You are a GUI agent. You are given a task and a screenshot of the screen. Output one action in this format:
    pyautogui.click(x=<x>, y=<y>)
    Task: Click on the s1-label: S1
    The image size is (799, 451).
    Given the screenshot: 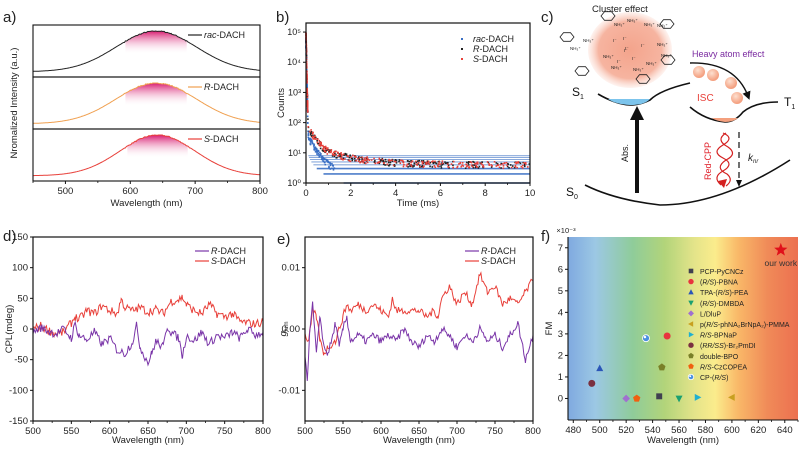 What is the action you would take?
    pyautogui.click(x=578, y=93)
    